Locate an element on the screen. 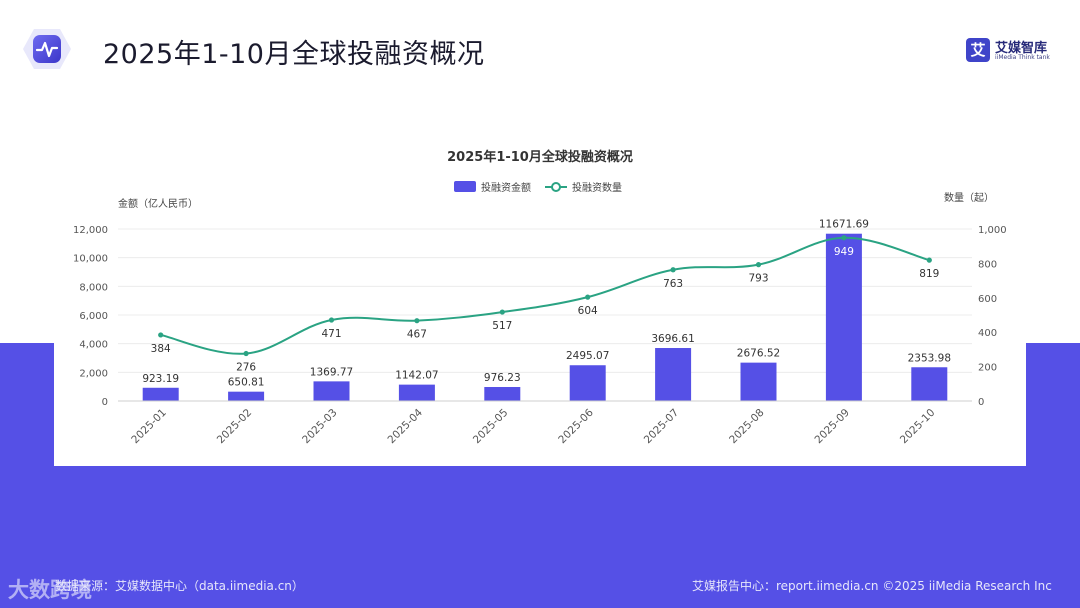  line-value-label: 384 is located at coordinates (161, 349).